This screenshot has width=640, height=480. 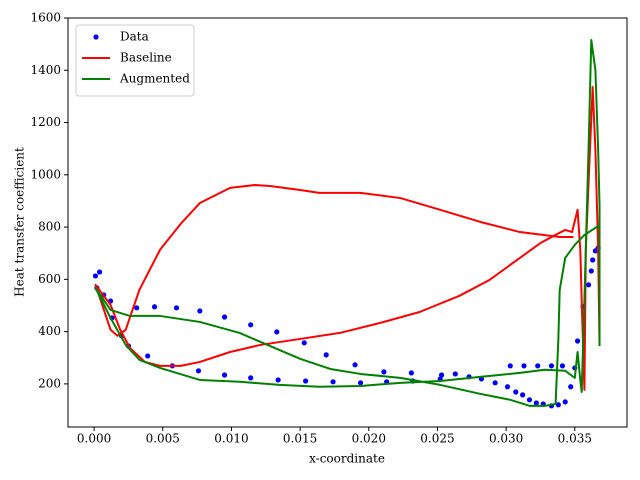 I want to click on legend-label: Augmented, so click(x=154, y=79).